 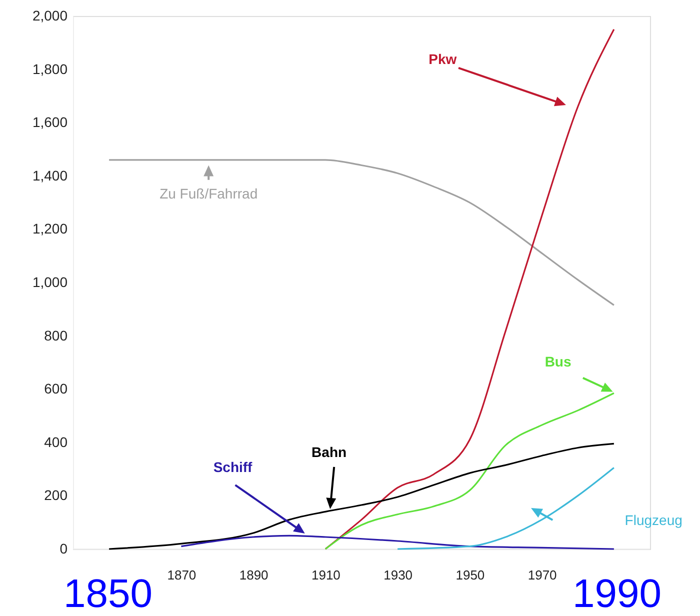 I want to click on text: 1990, so click(x=617, y=594).